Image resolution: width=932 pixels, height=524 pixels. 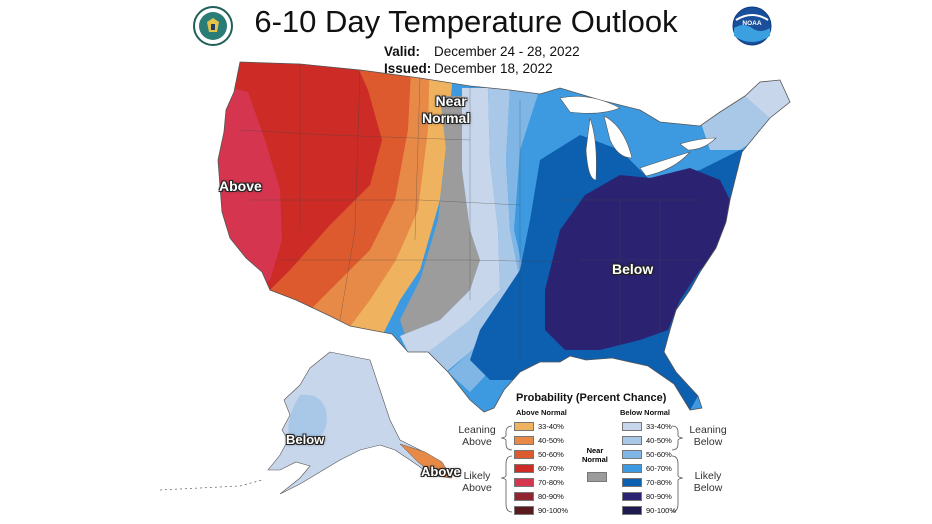 I want to click on legend-below-row: 90-100%, so click(x=649, y=510).